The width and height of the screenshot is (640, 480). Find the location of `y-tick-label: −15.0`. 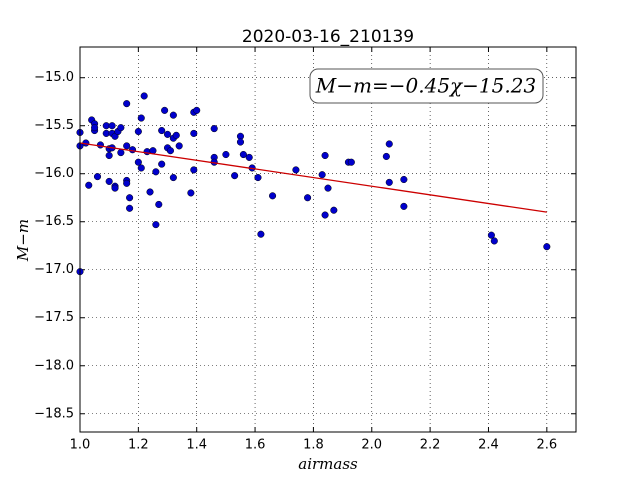

y-tick-label: −15.0 is located at coordinates (54, 77).